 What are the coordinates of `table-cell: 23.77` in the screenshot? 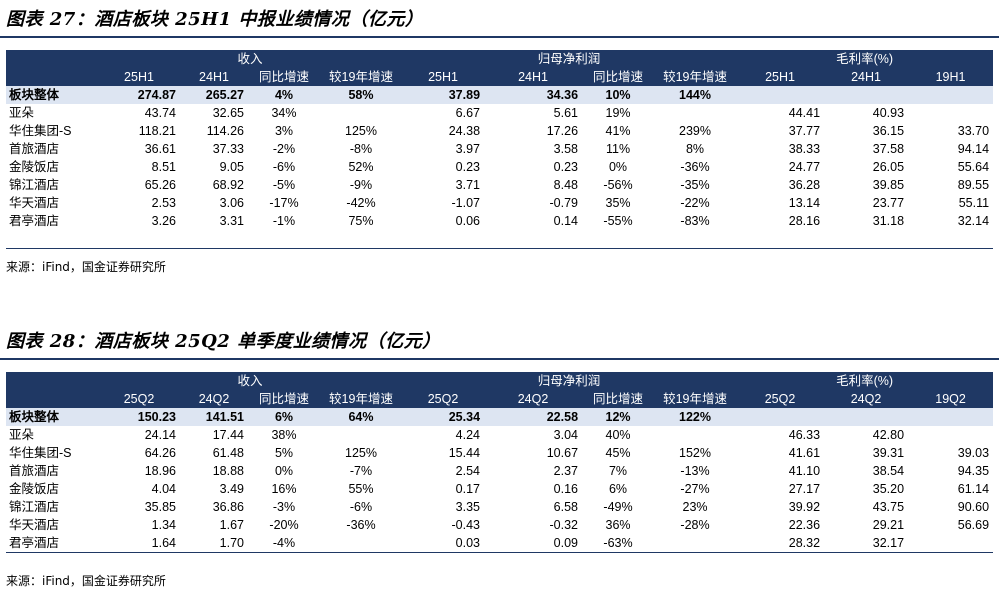 It's located at (888, 203).